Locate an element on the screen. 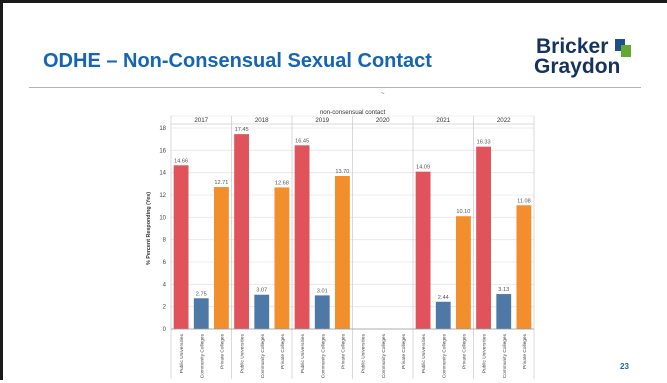 Image resolution: width=667 pixels, height=383 pixels. year-label: 2022 is located at coordinates (504, 120).